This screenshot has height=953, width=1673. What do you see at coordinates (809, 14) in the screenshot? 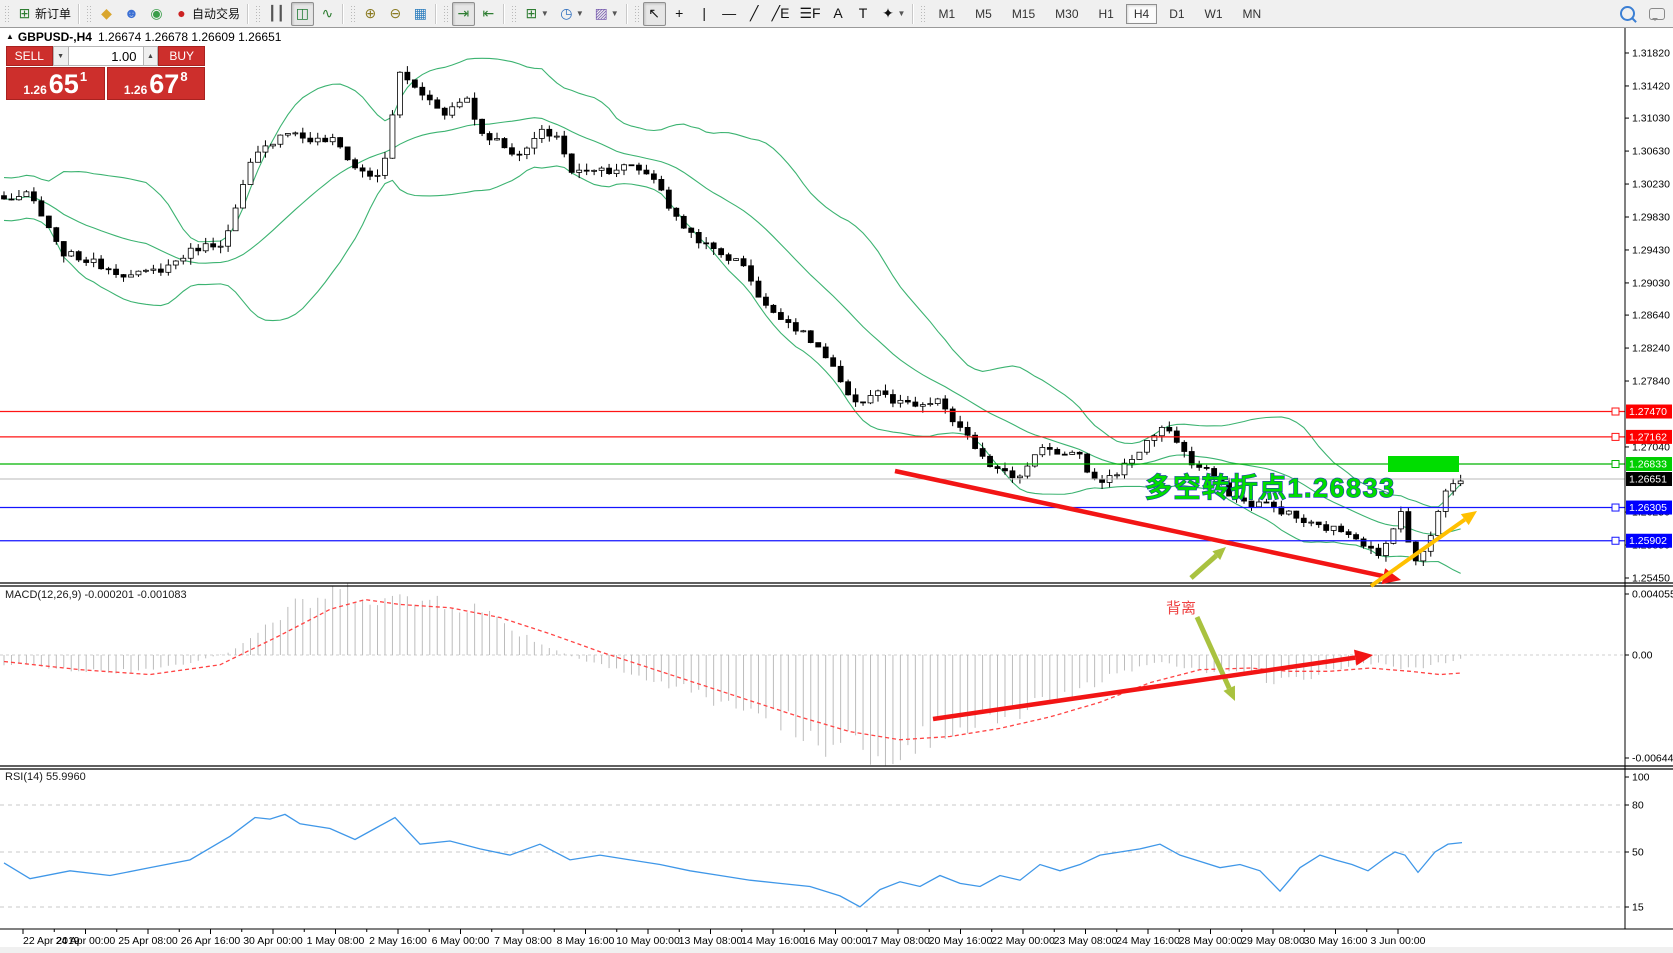
I see `fibonacci-button: ☰F` at bounding box center [809, 14].